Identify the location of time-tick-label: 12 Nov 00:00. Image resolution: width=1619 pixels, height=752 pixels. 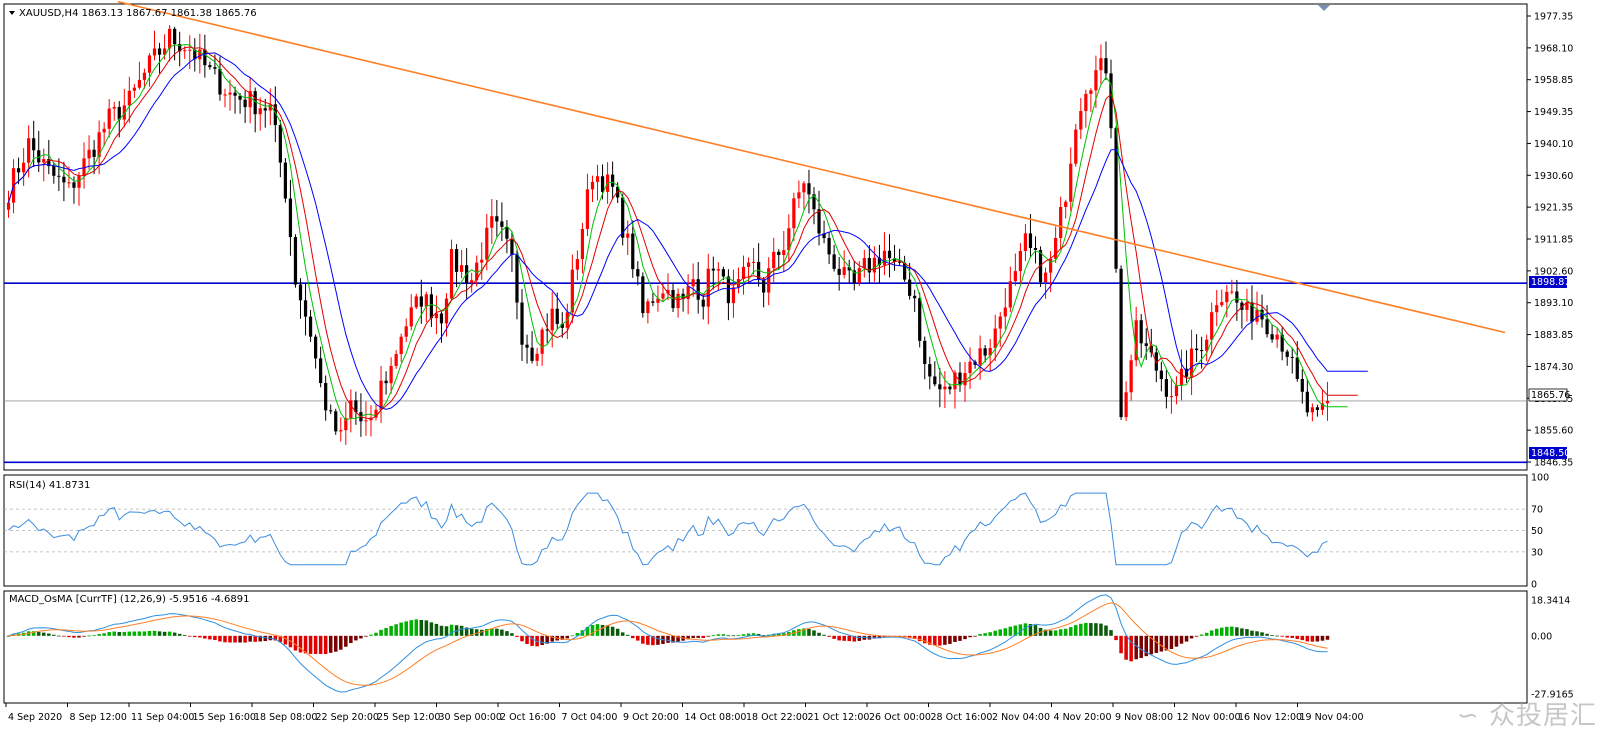
(1209, 717).